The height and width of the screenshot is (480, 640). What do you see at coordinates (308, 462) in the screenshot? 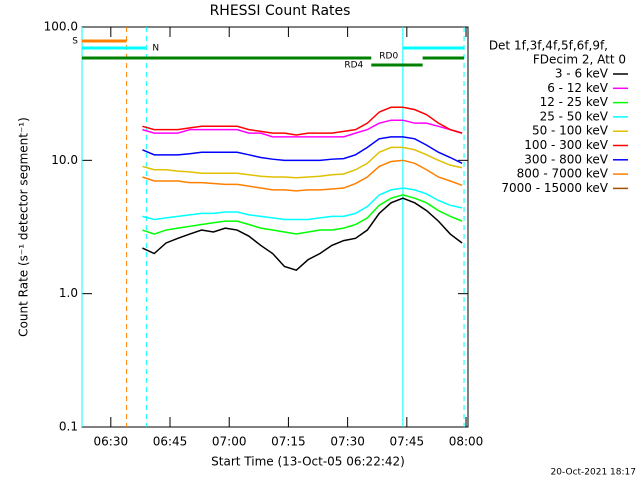
I see `x-axis-label: Start Time (13-Oct-05 06:22:42)` at bounding box center [308, 462].